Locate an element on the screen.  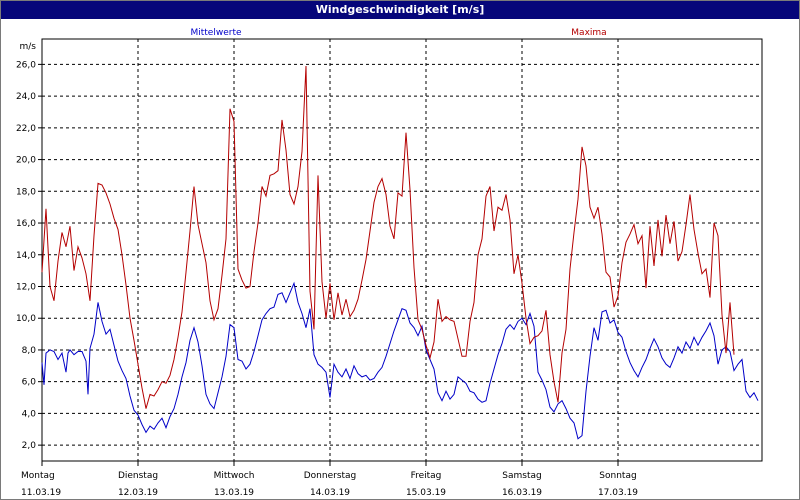
x-tick-label-day: Freitag is located at coordinates (426, 476).